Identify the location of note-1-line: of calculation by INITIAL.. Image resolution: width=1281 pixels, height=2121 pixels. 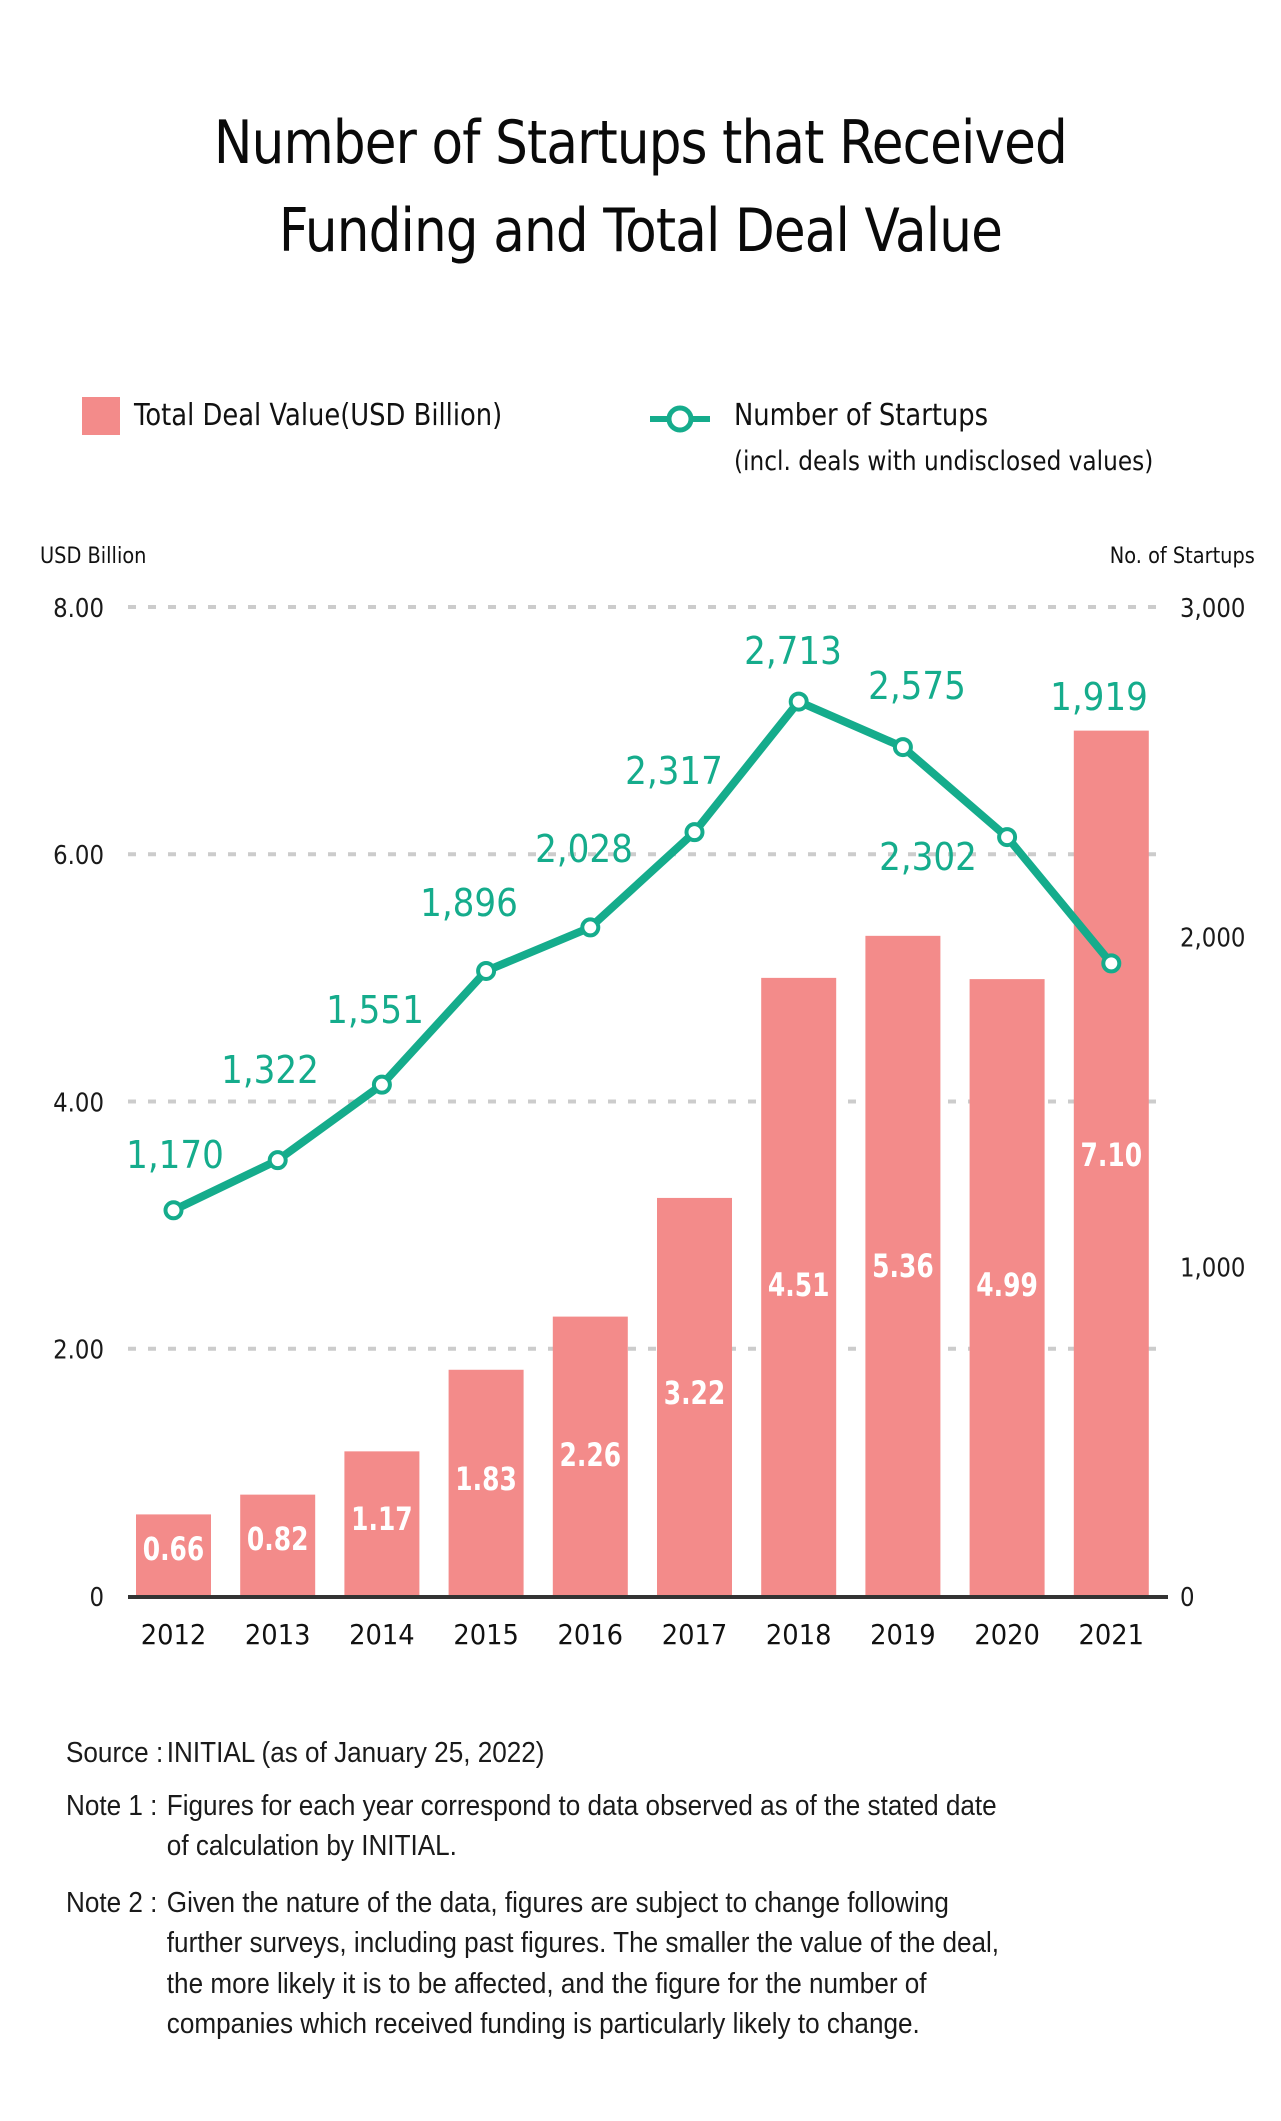
(311, 1846).